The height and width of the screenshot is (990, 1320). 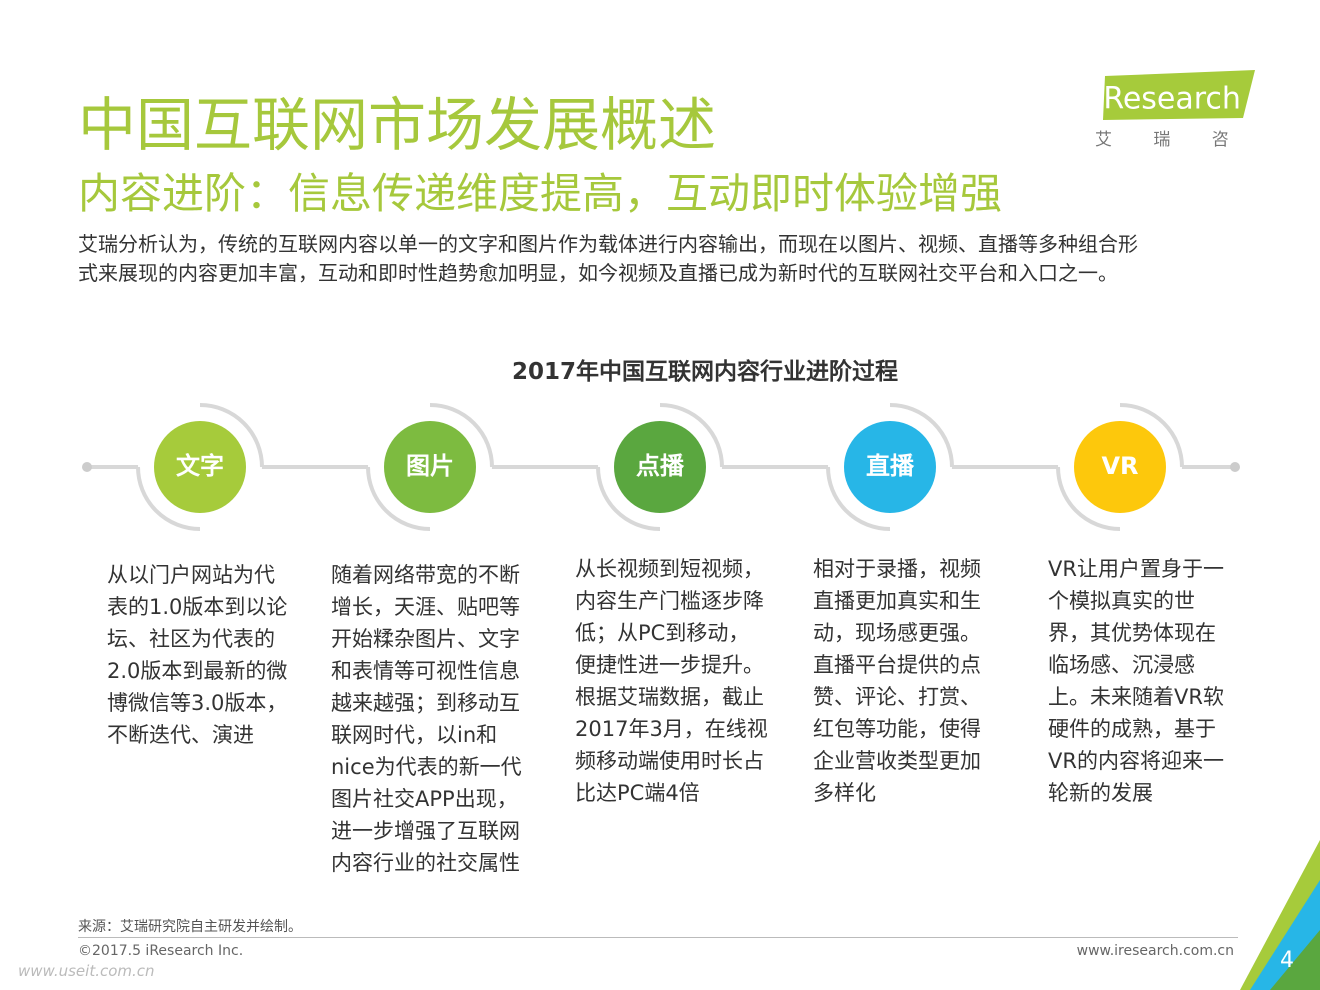 What do you see at coordinates (669, 697) in the screenshot?
I see `stage-text: 根据艾瑞数据，截止` at bounding box center [669, 697].